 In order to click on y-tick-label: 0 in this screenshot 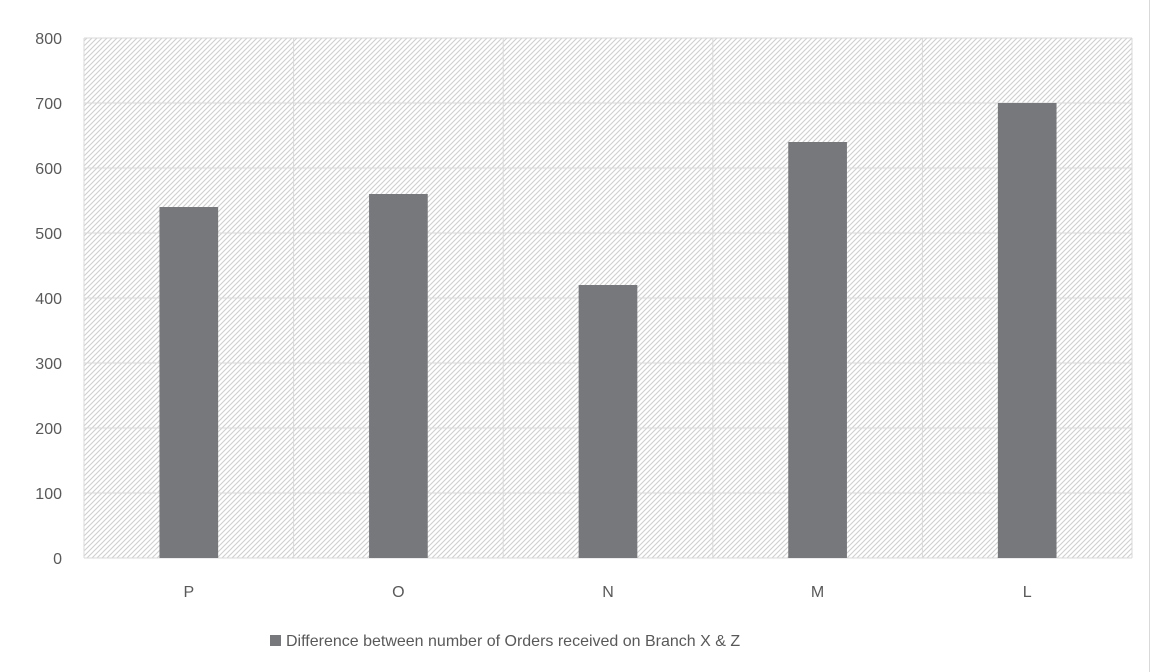, I will do `click(57, 559)`.